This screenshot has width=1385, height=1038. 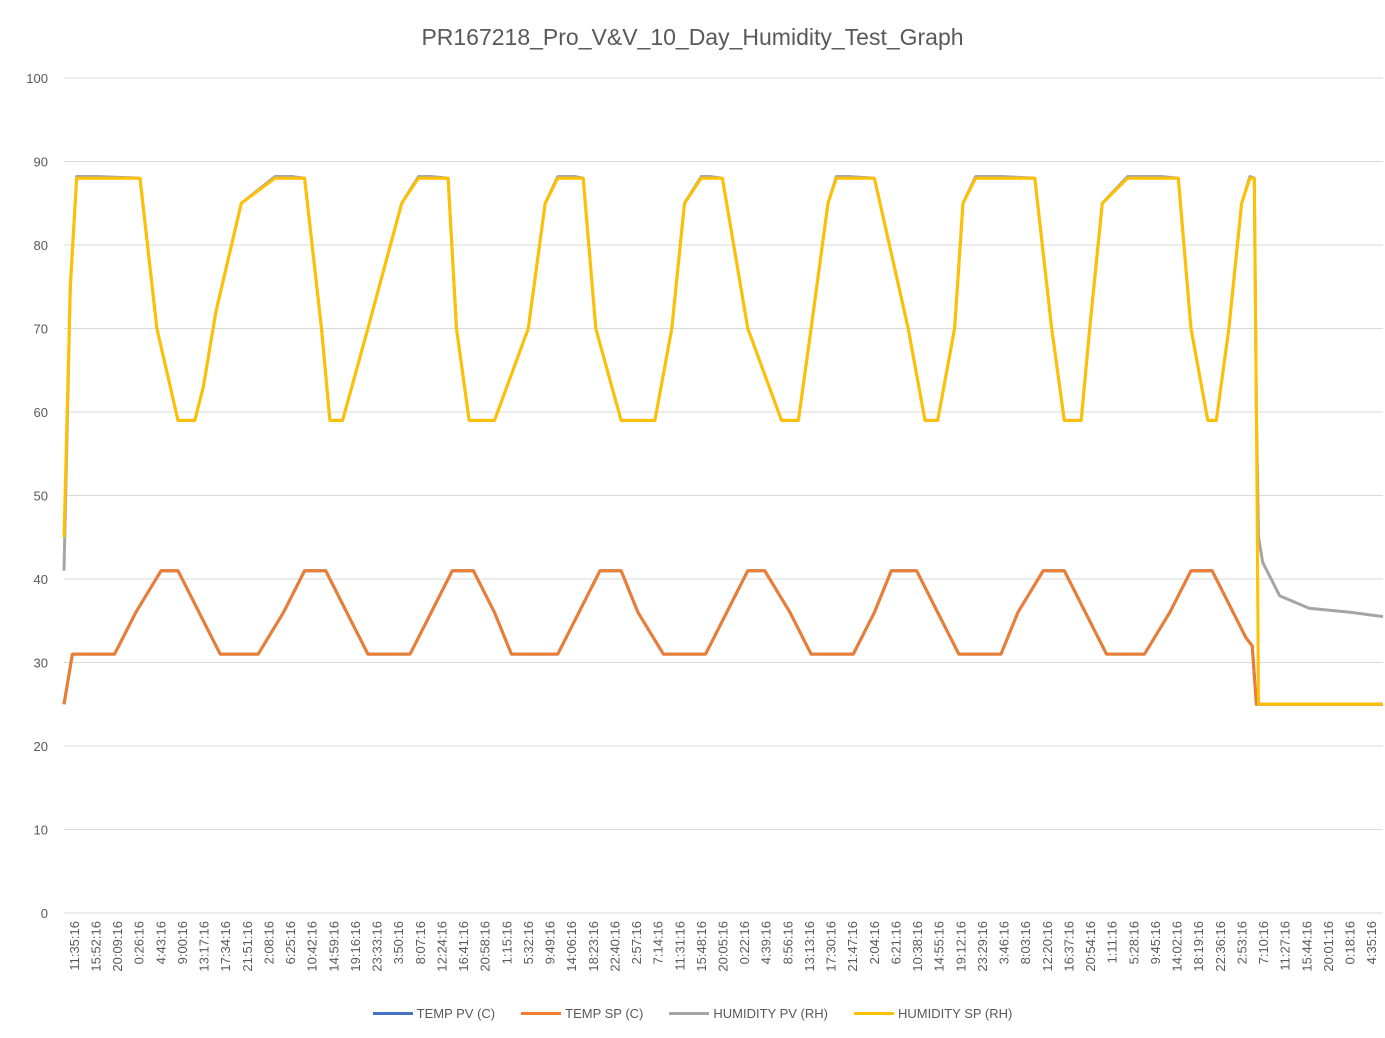 I want to click on x-tick-label: 15:48:16, so click(x=701, y=946).